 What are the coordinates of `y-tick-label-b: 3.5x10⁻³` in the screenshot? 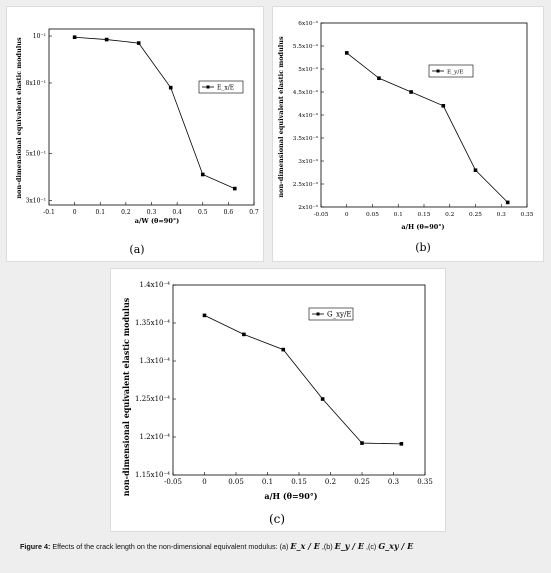 It's located at (306, 138).